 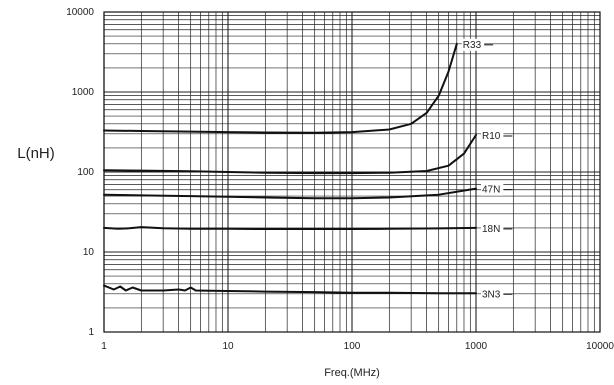 I want to click on x-tick-labels: 1 10 100 1000 10000, so click(x=357, y=346).